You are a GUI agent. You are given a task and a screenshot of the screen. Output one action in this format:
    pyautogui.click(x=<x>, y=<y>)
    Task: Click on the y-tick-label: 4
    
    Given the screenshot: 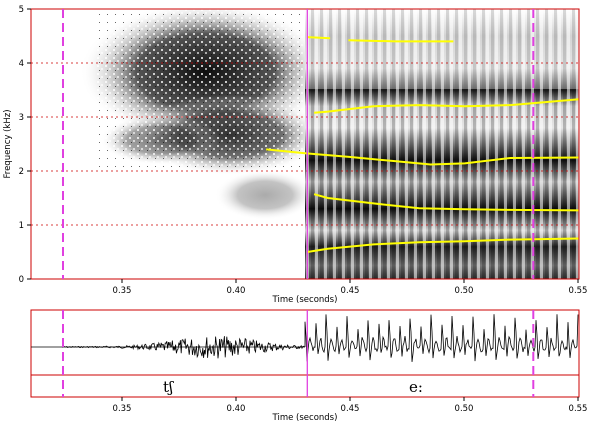 What is the action you would take?
    pyautogui.click(x=21, y=64)
    